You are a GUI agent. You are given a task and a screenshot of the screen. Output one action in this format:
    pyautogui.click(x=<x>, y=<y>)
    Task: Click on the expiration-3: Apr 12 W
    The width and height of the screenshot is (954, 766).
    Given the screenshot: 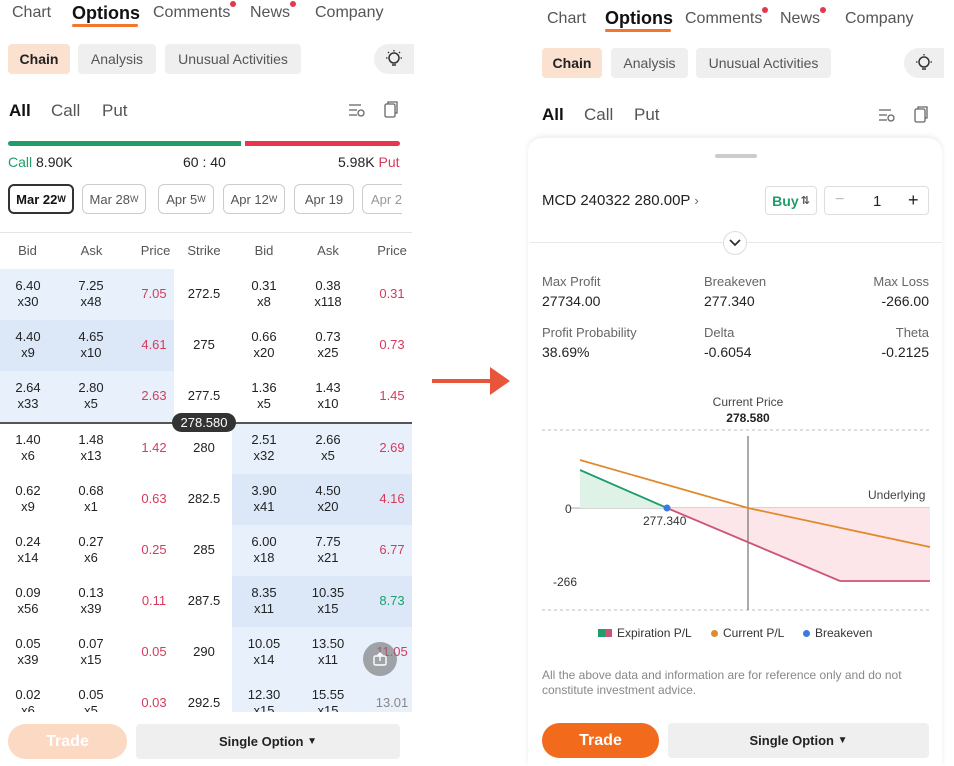 What is the action you would take?
    pyautogui.click(x=254, y=199)
    